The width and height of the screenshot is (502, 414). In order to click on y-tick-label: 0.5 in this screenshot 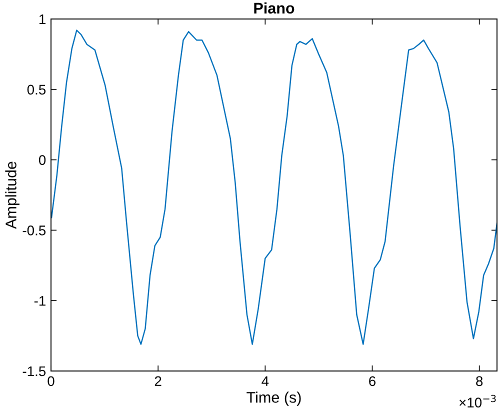, I will do `click(36, 89)`.